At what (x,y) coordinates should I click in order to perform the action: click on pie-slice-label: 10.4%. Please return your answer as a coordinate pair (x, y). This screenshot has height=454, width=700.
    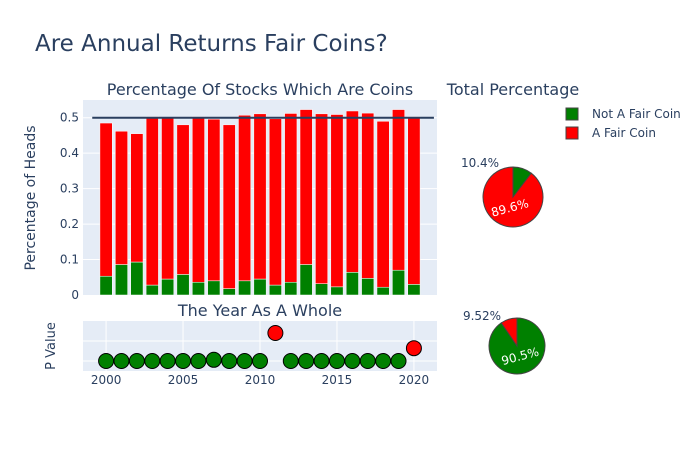
    Looking at the image, I should click on (480, 163).